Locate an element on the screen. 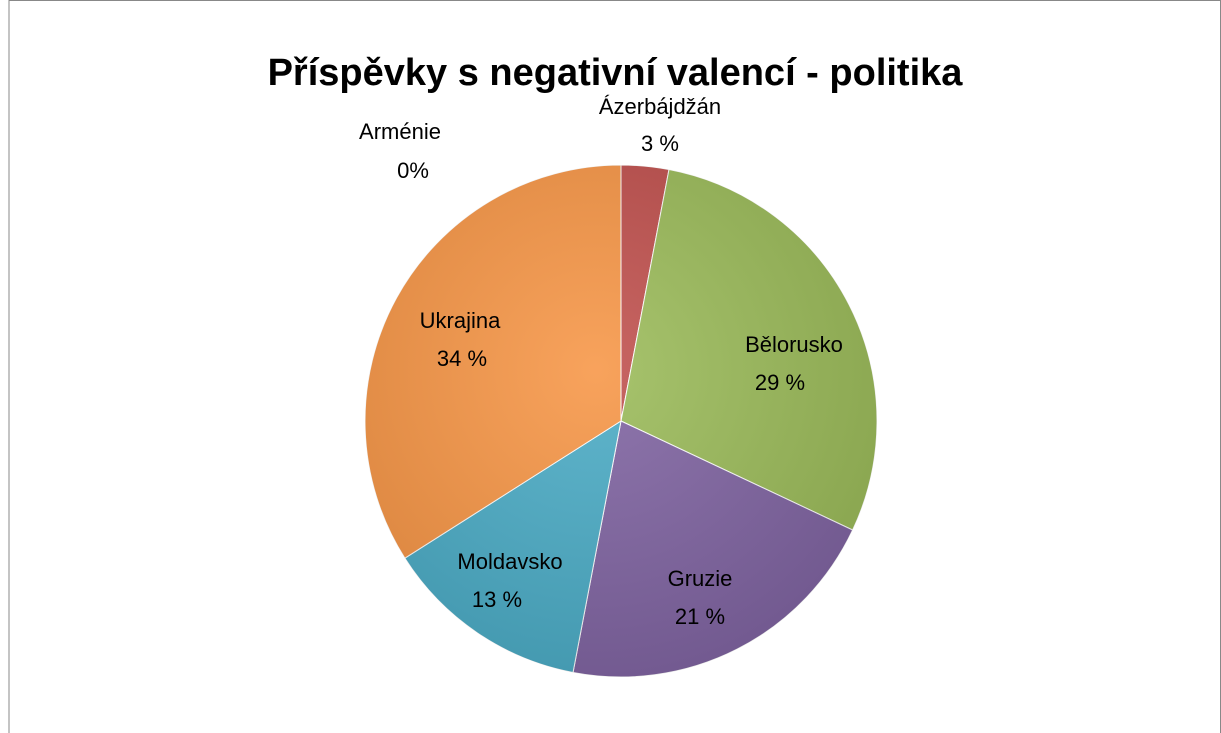 The width and height of the screenshot is (1221, 733). slice-label: Ázerbájdžán is located at coordinates (660, 106).